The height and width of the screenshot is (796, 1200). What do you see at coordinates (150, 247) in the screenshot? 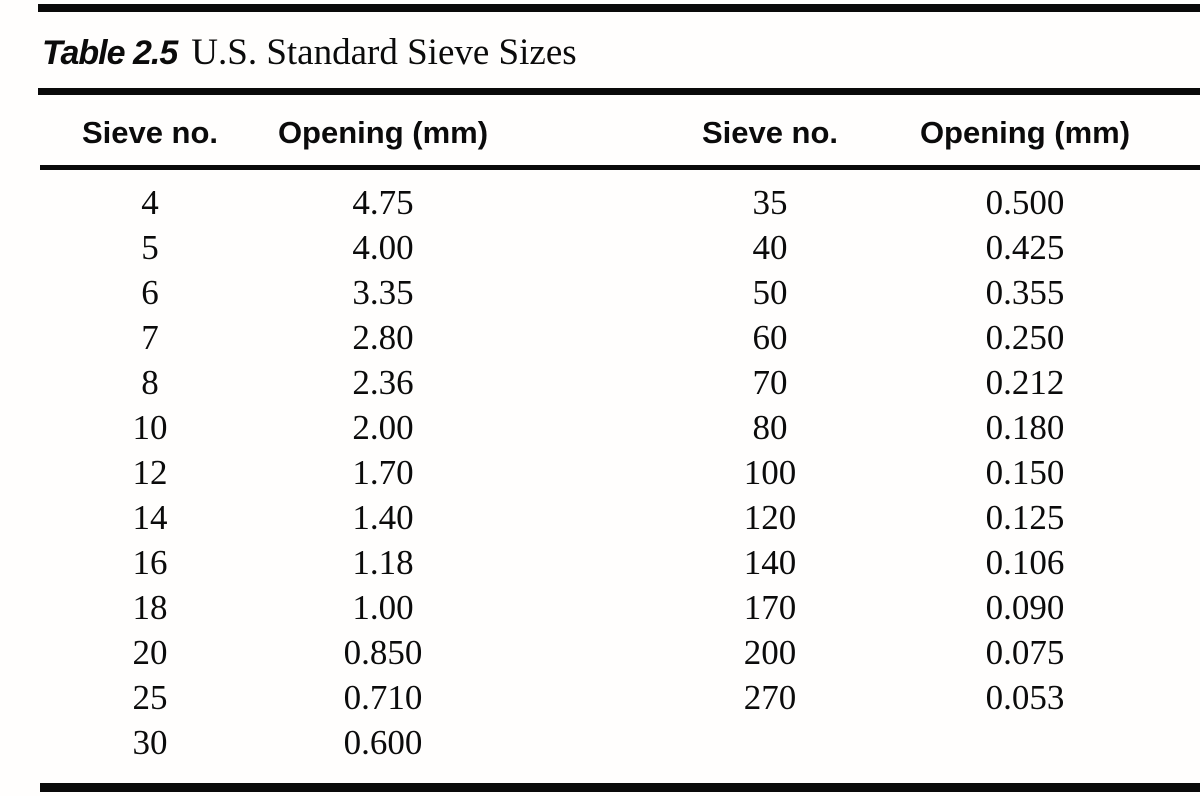
I see `sieve-no-left-cell: 5` at bounding box center [150, 247].